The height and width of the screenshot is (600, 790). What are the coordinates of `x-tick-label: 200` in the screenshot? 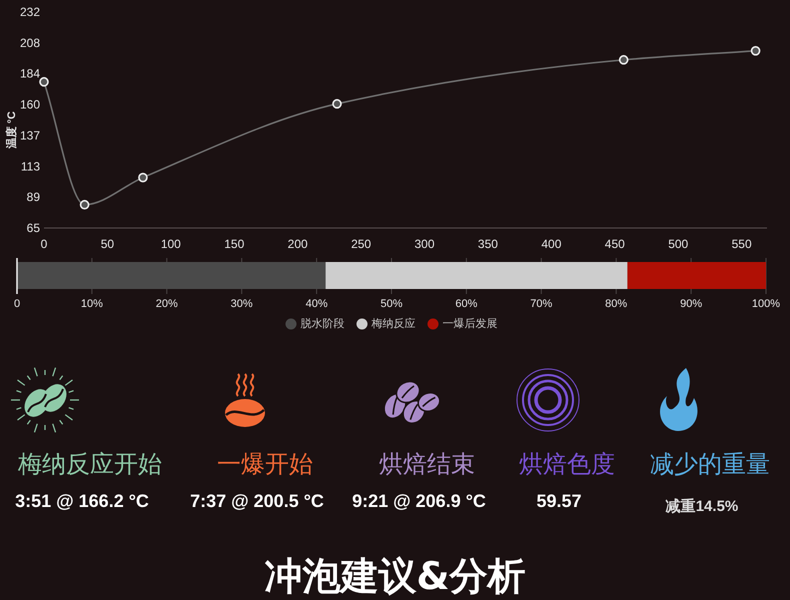 It's located at (298, 244).